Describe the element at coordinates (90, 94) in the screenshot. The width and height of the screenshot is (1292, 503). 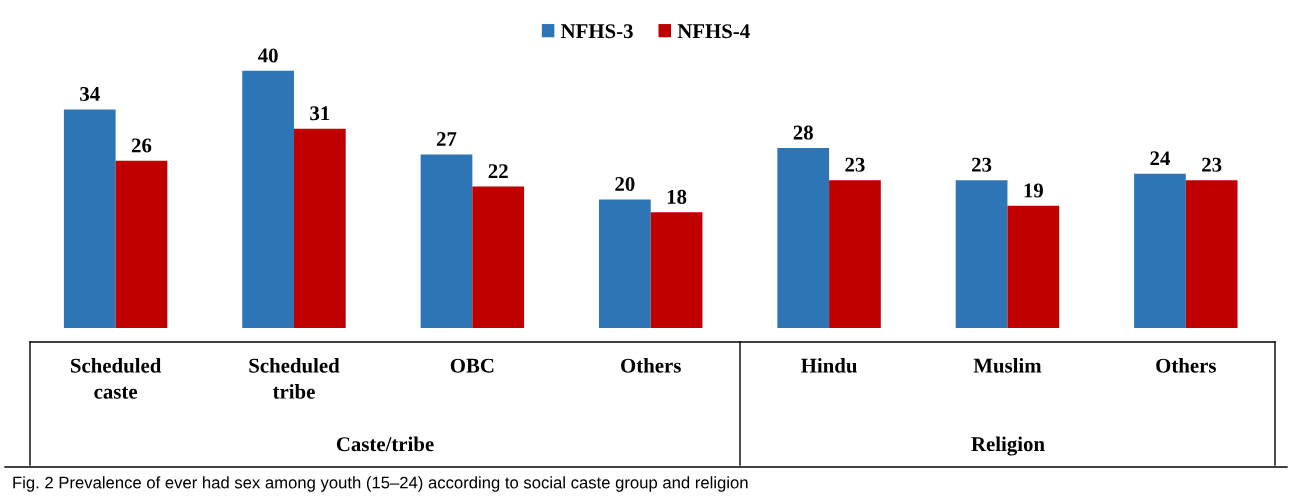
I see `data-label: 34` at that location.